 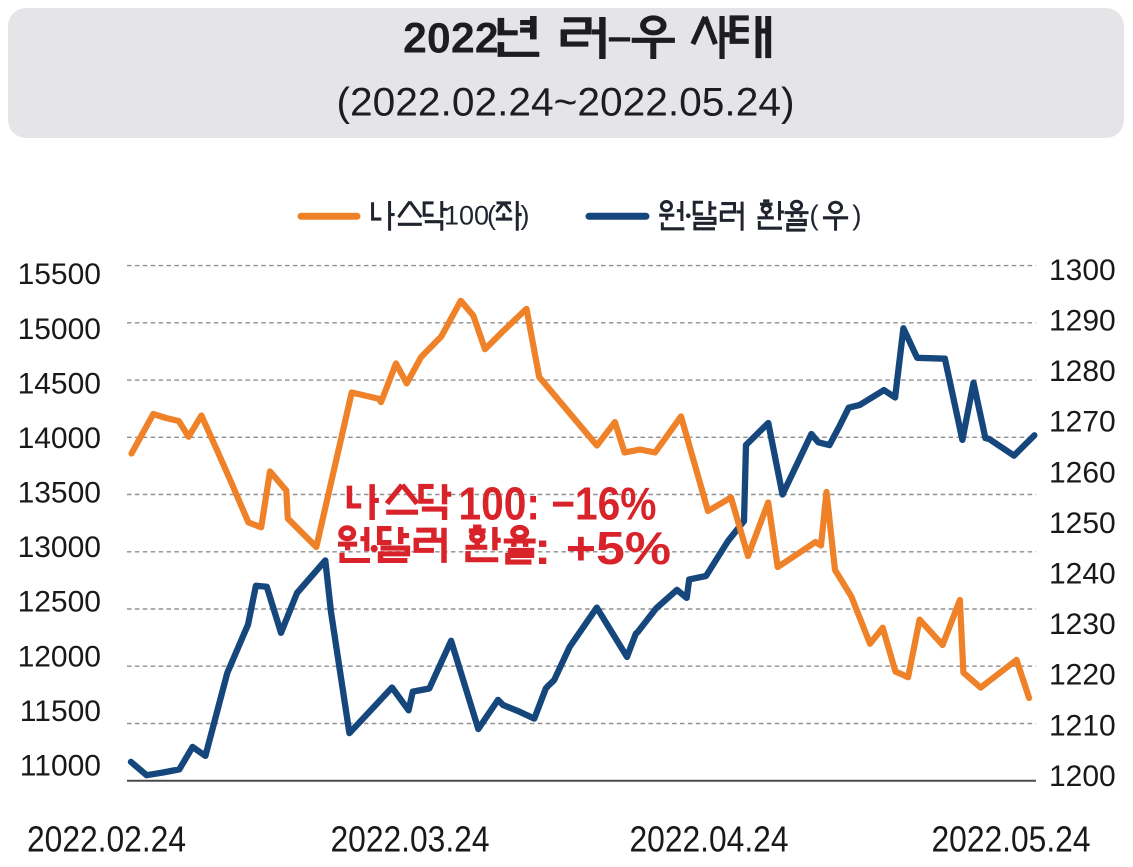 What do you see at coordinates (60, 766) in the screenshot?
I see `svg-text: 11000` at bounding box center [60, 766].